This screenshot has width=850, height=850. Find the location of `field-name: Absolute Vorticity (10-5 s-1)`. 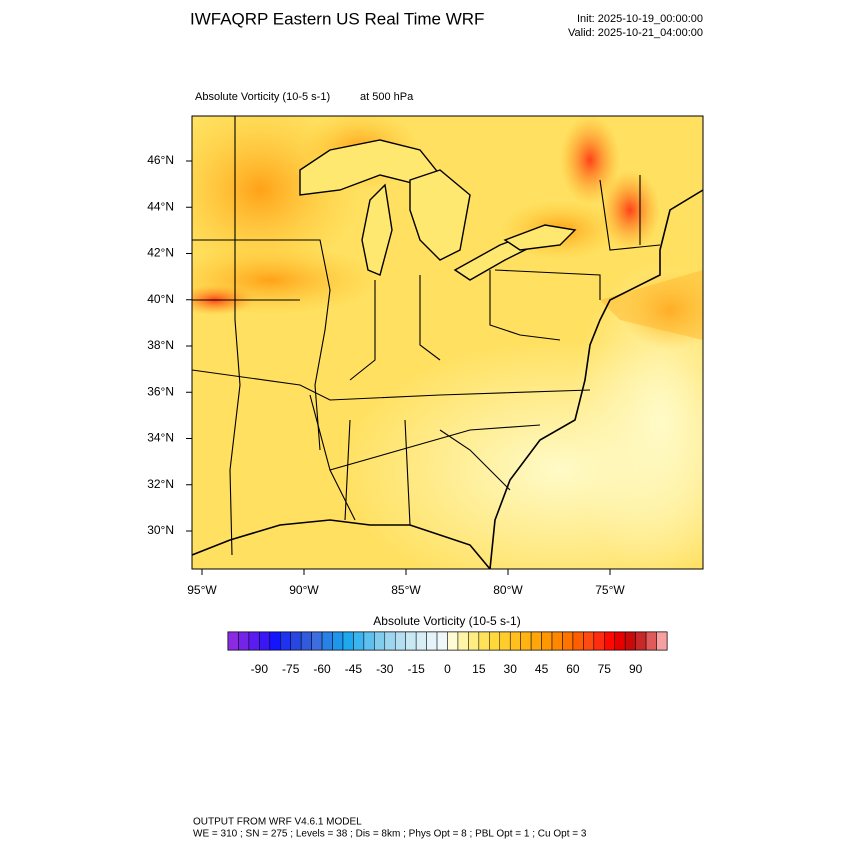

field-name: Absolute Vorticity (10-5 s-1) is located at coordinates (262, 97).